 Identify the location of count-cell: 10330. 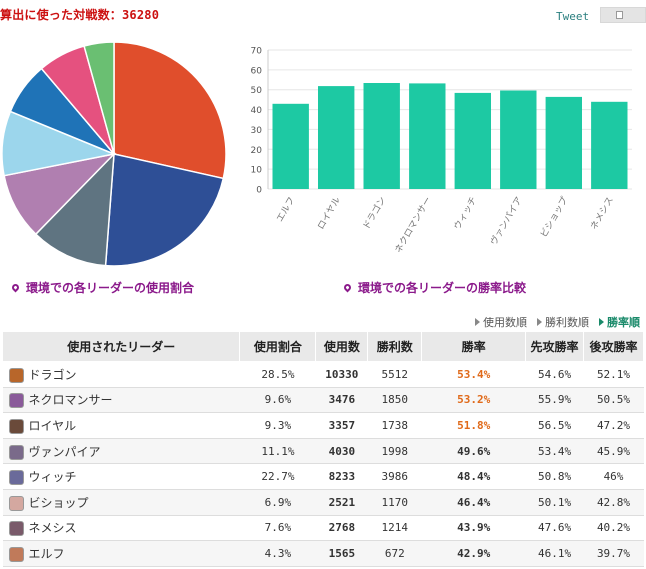
(341, 374).